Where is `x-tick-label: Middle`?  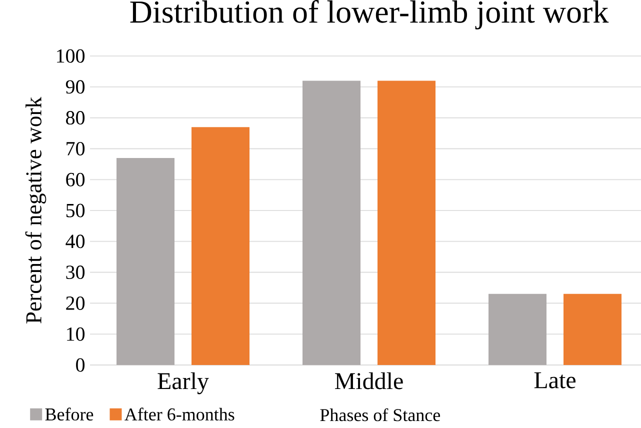 x-tick-label: Middle is located at coordinates (369, 381).